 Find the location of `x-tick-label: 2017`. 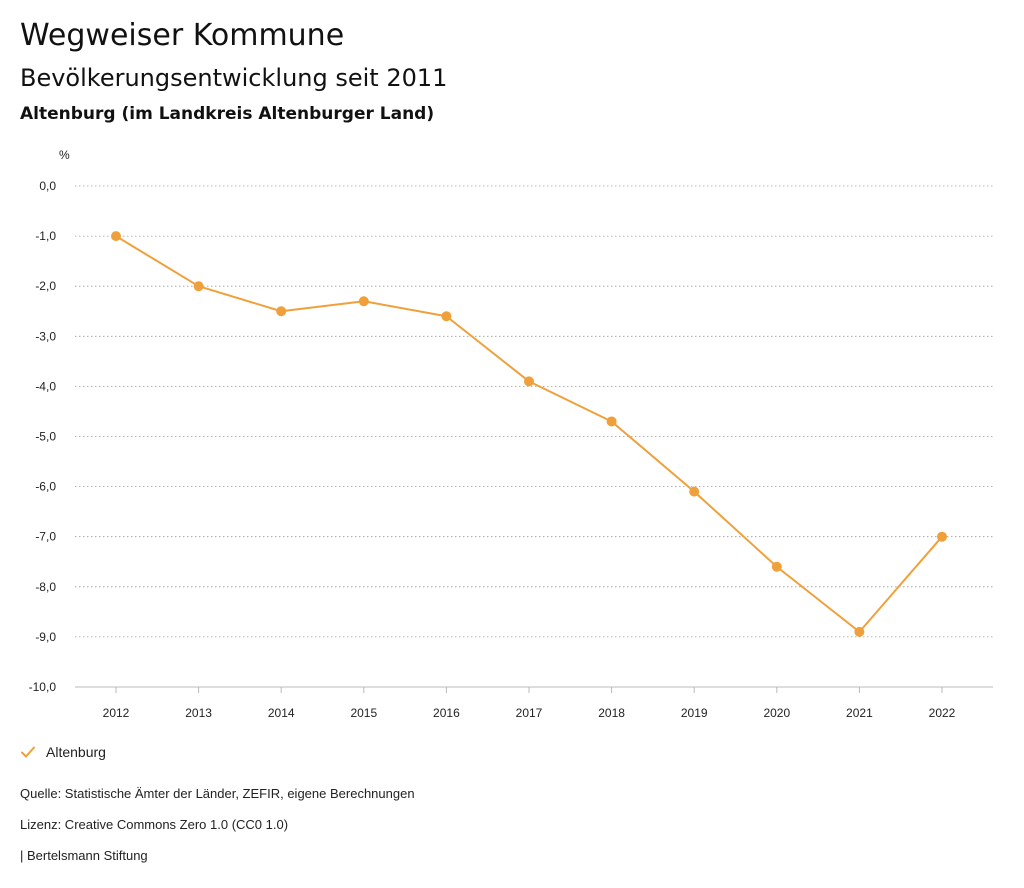

x-tick-label: 2017 is located at coordinates (529, 713).